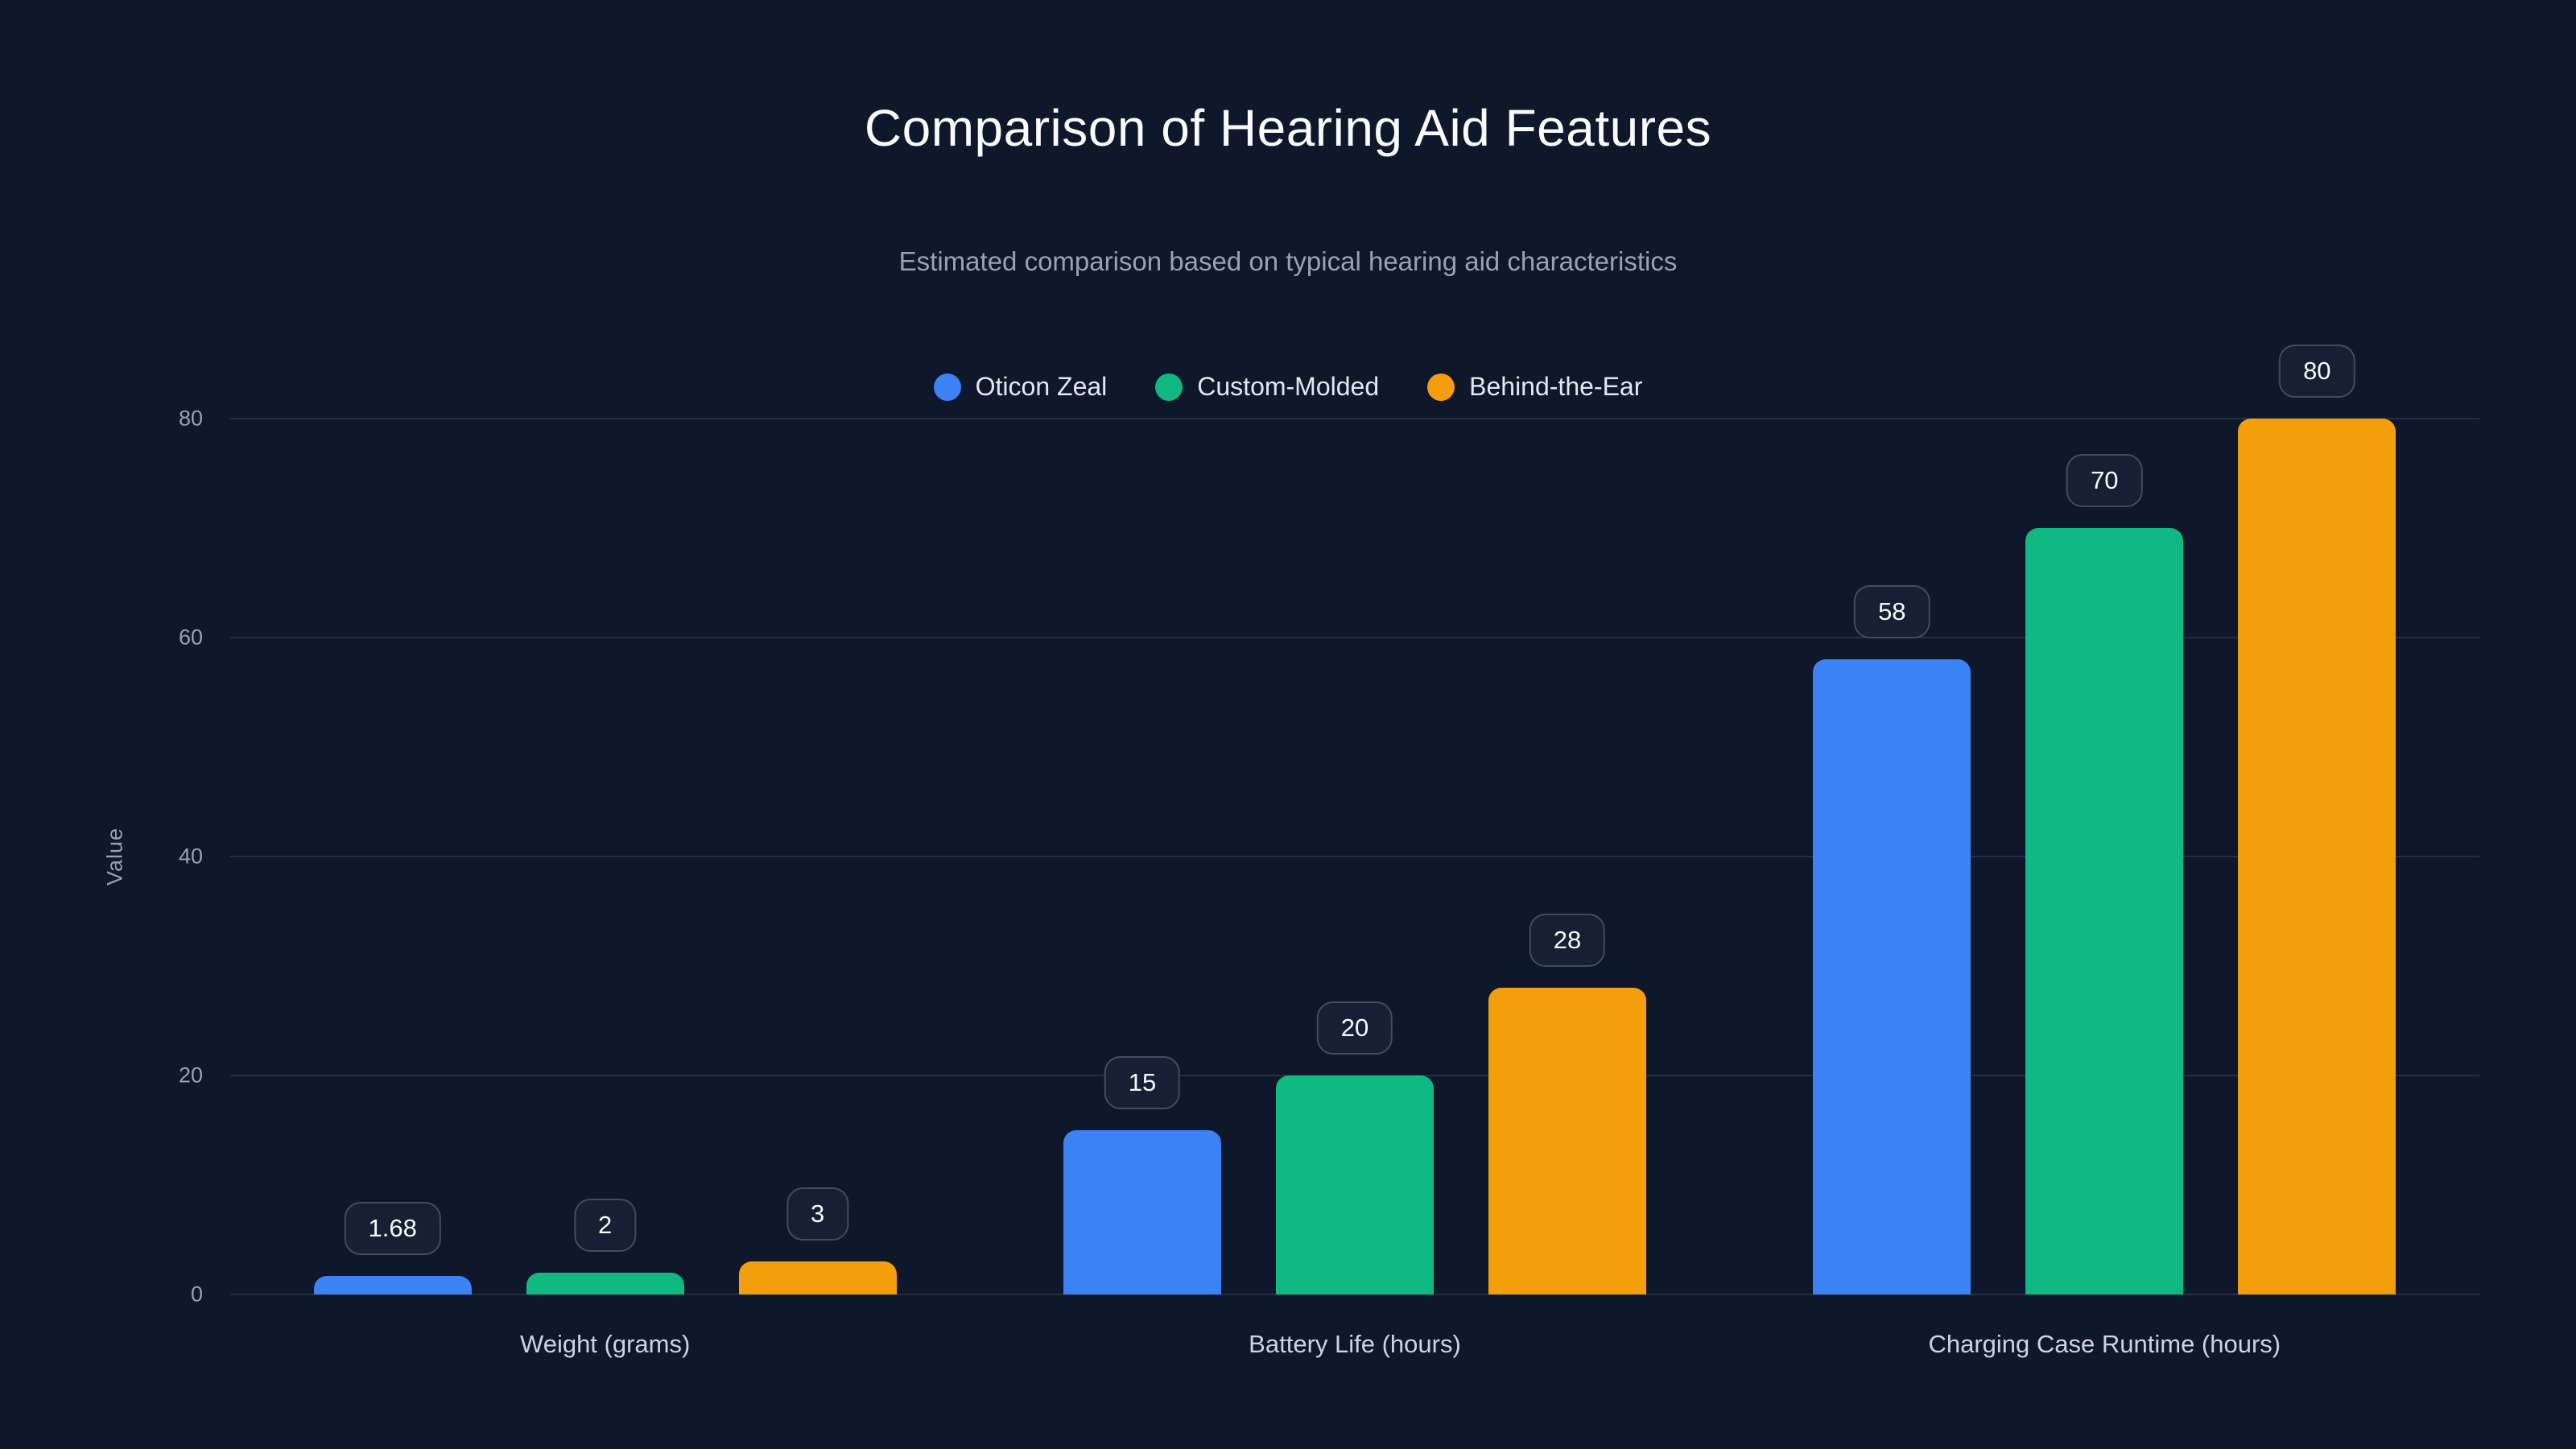 This screenshot has width=2576, height=1449. I want to click on value-label: 80, so click(2317, 371).